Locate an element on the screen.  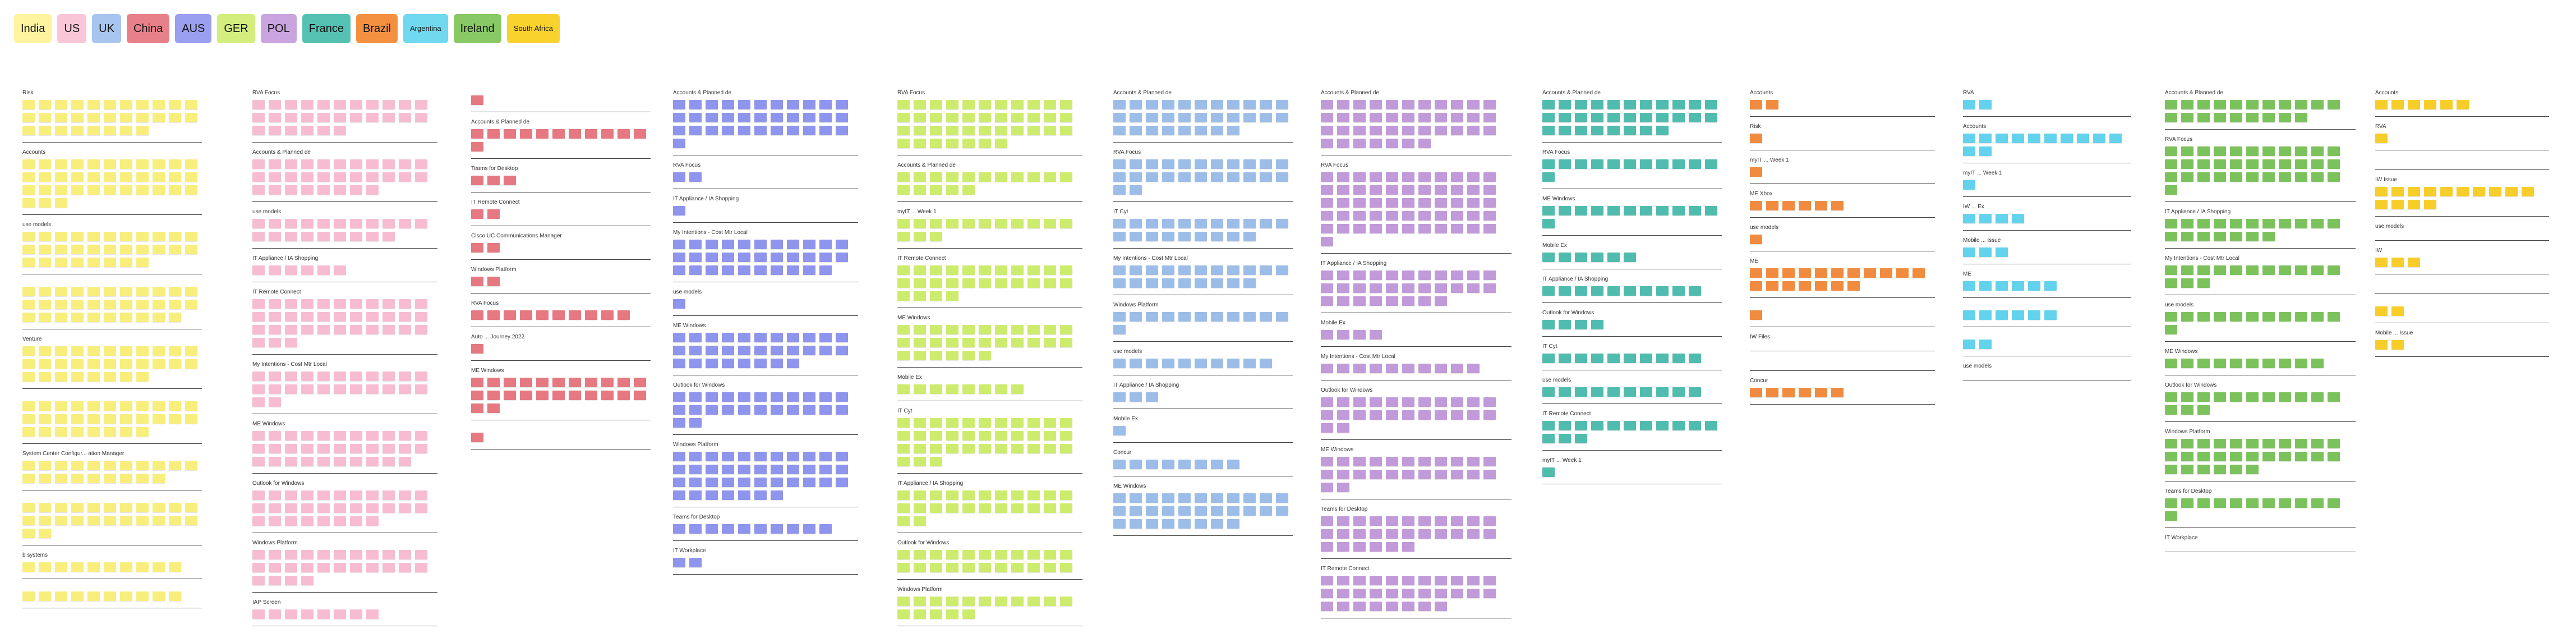
legend-tag-uk: UK is located at coordinates (106, 29).